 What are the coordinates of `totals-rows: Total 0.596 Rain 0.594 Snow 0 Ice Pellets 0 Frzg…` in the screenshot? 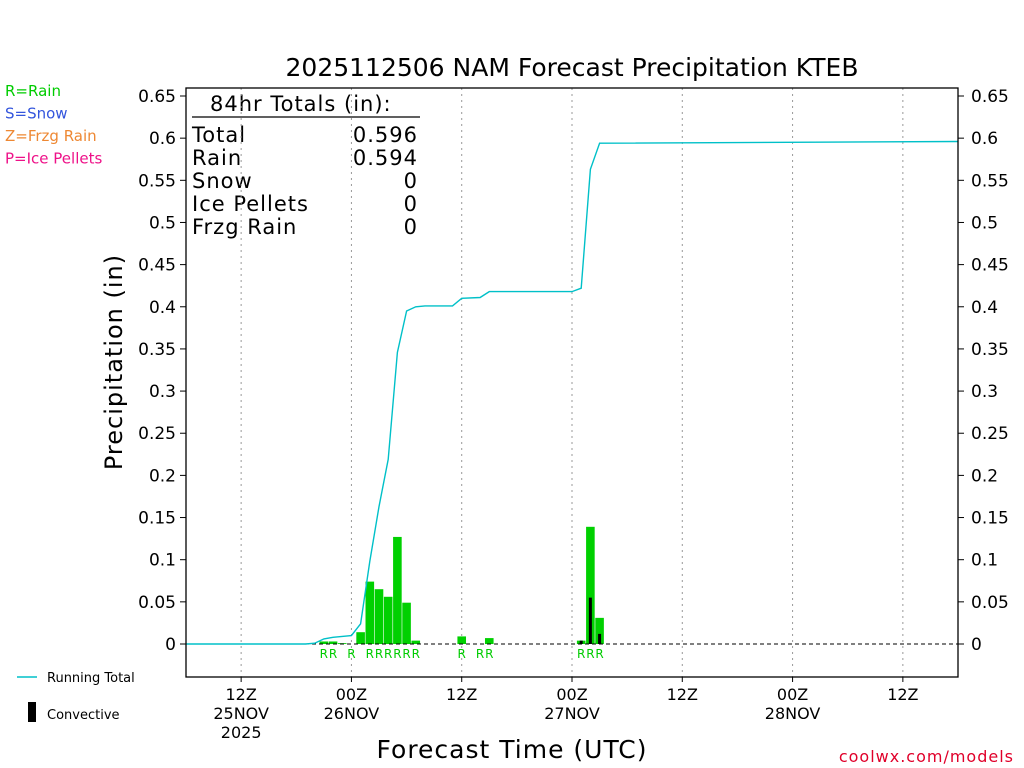 It's located at (304, 181).